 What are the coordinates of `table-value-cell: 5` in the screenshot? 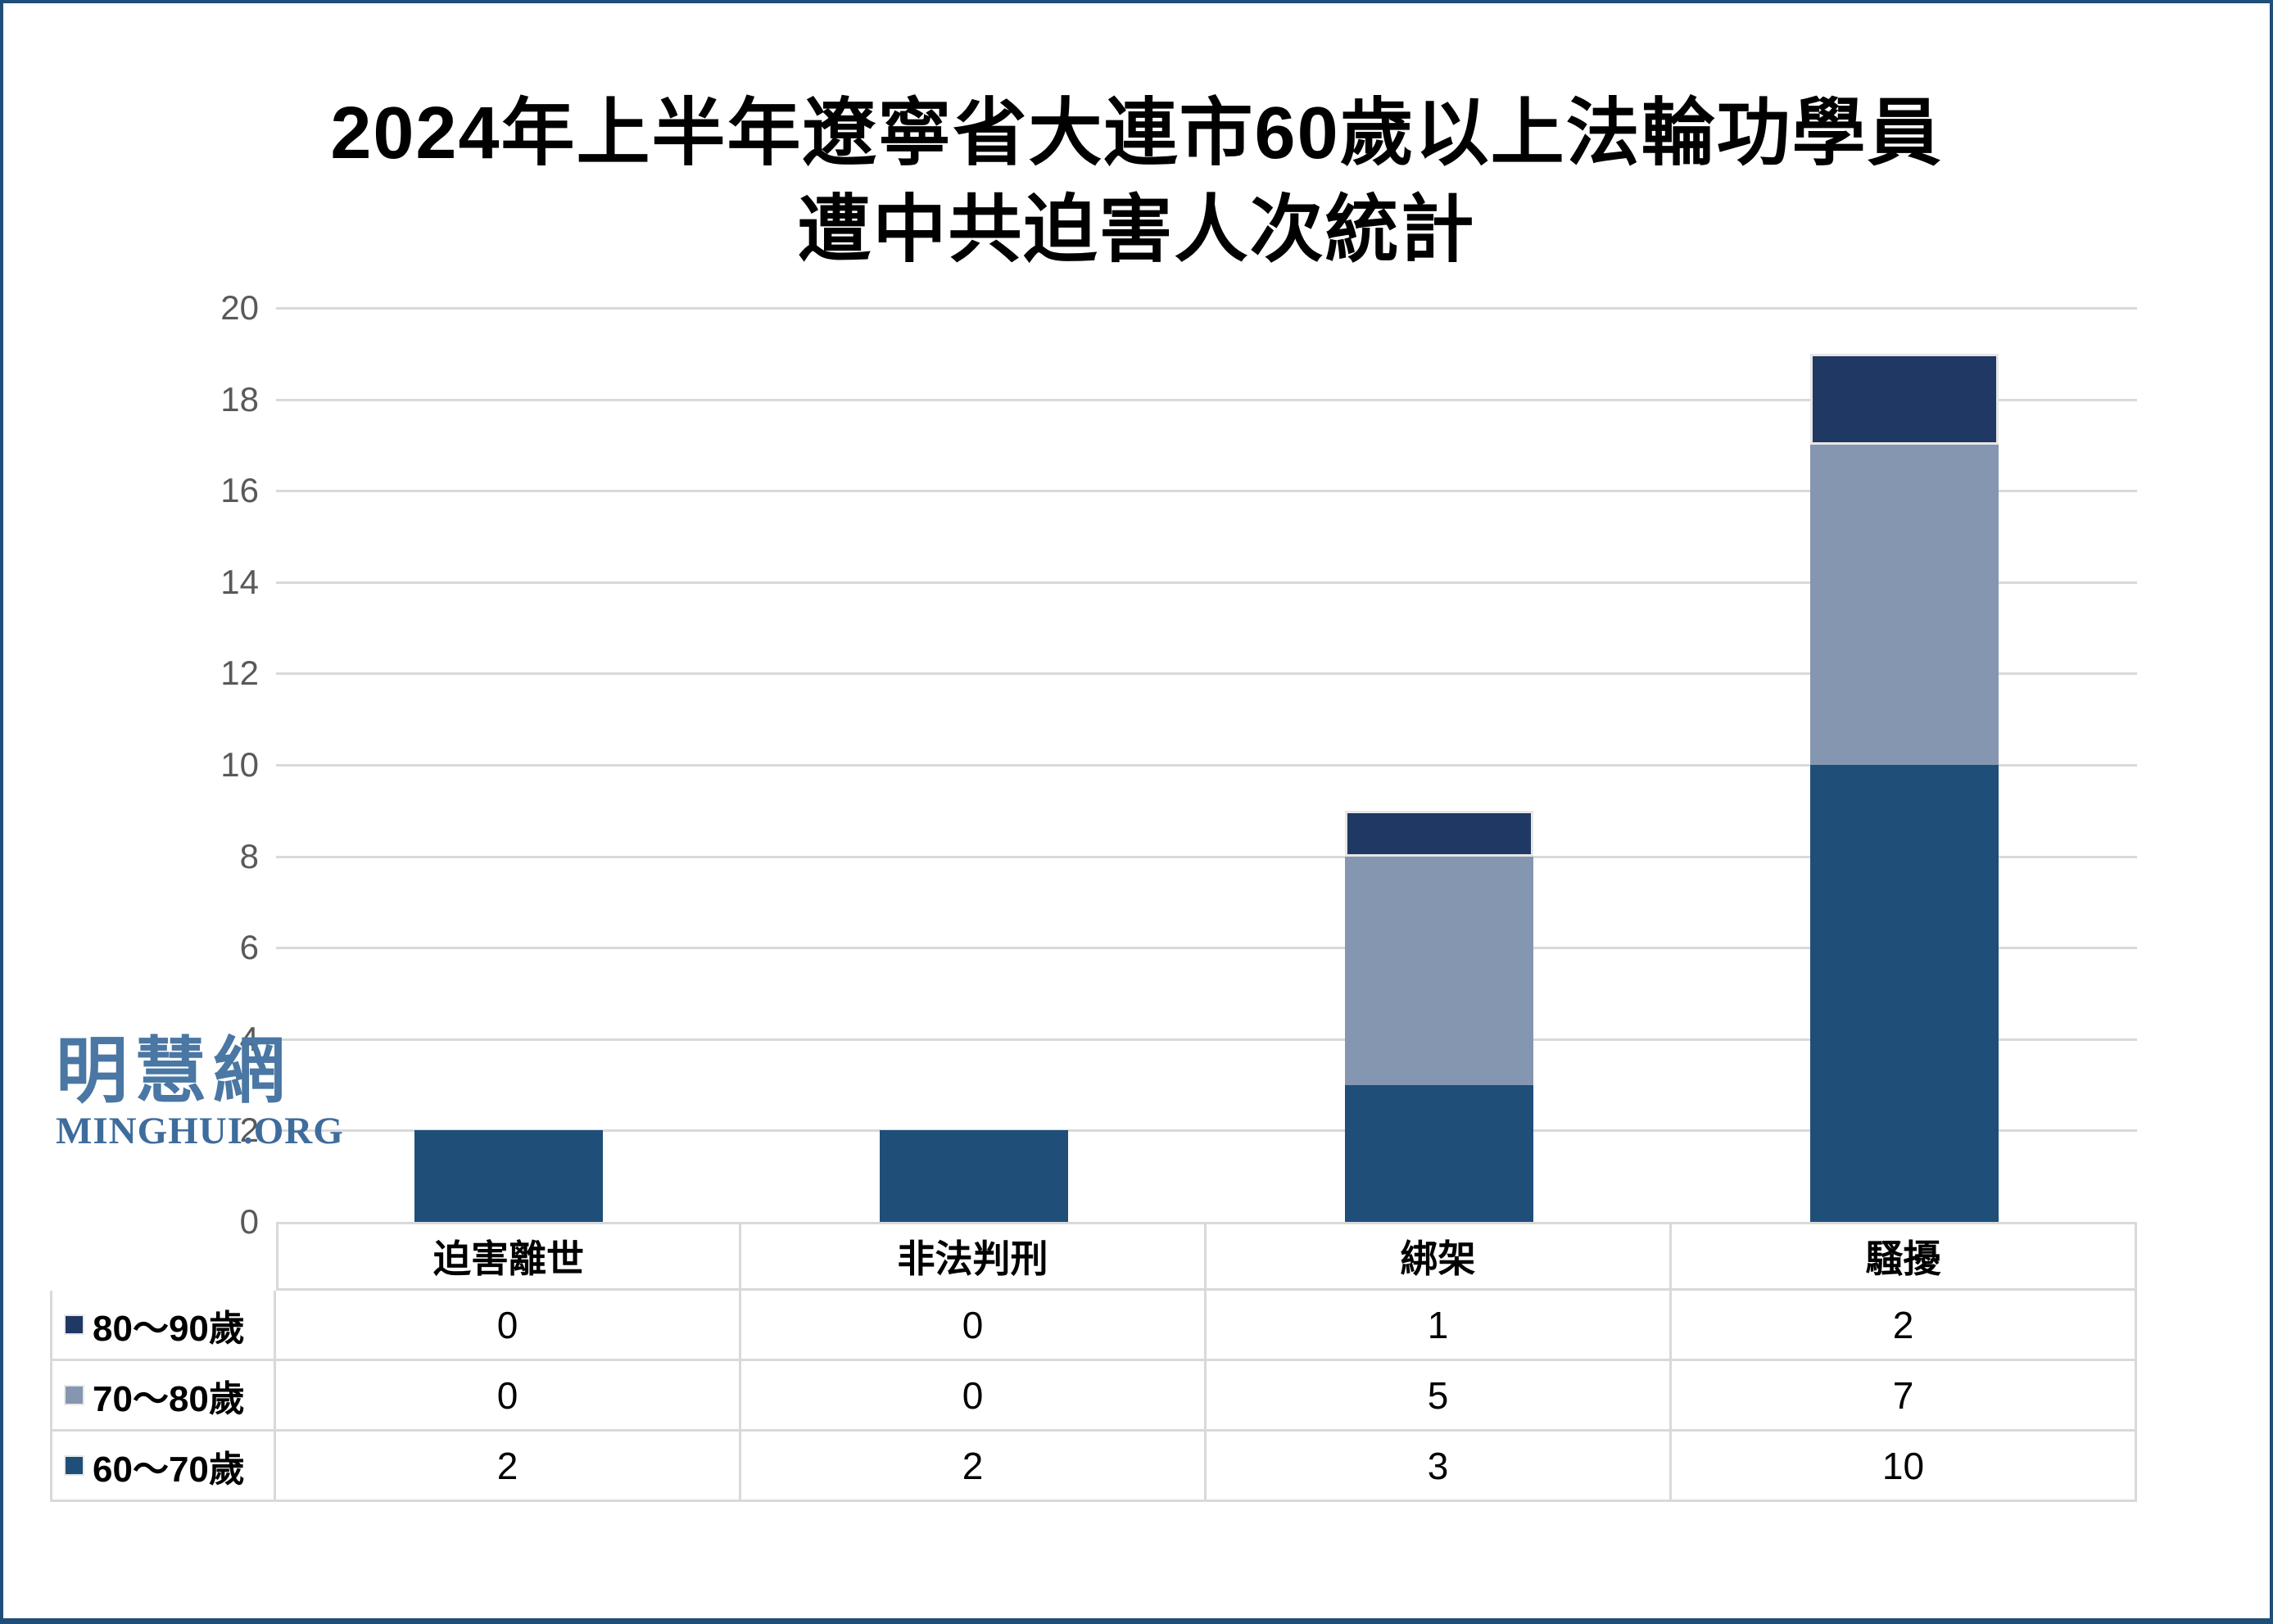 It's located at (1439, 1396).